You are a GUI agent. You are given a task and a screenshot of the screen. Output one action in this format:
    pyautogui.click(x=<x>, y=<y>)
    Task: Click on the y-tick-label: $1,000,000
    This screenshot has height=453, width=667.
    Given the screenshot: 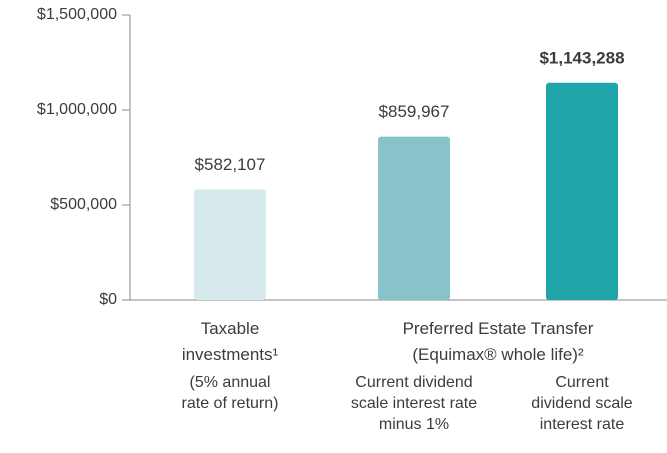 What is the action you would take?
    pyautogui.click(x=77, y=109)
    